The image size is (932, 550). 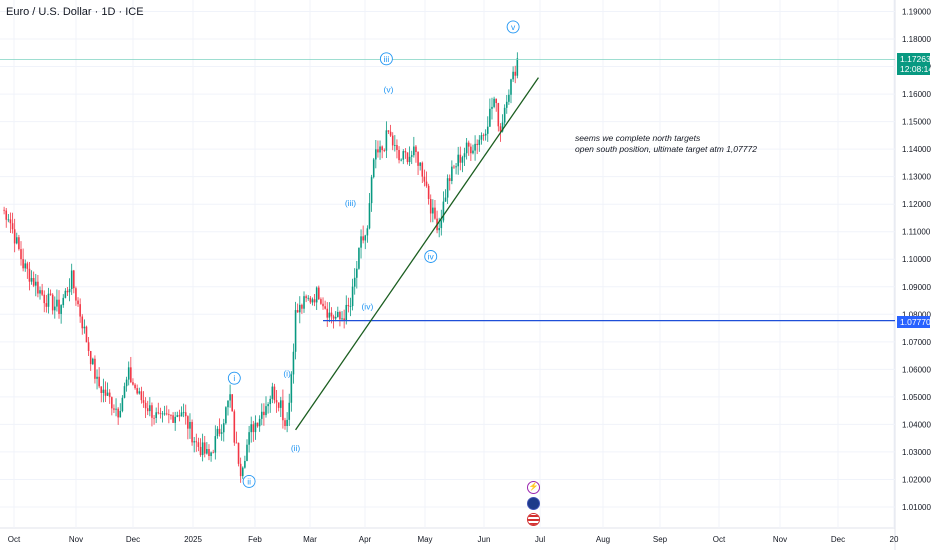 I want to click on y-tick-label: 1.16000, so click(x=916, y=94).